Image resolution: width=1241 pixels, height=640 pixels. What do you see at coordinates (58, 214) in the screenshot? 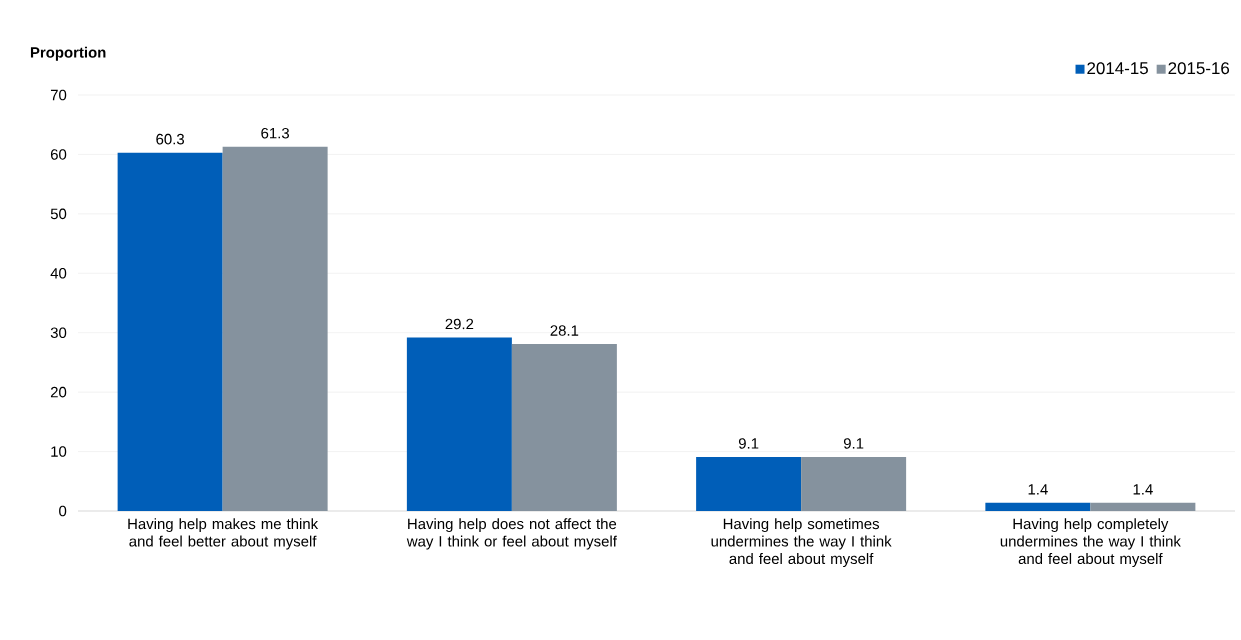
I see `y-tick-label: 50` at bounding box center [58, 214].